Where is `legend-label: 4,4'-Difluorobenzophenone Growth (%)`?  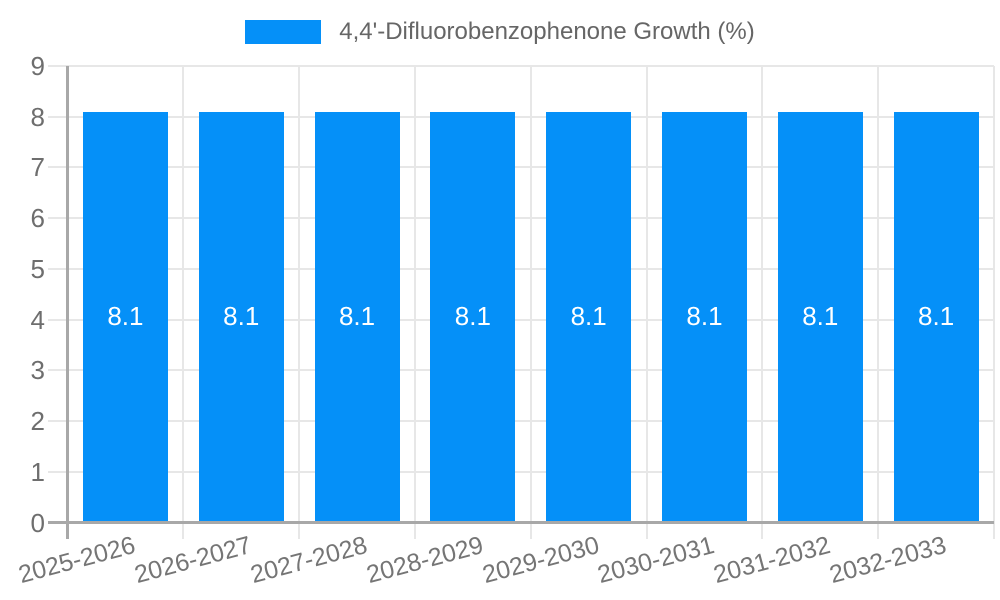 legend-label: 4,4'-Difluorobenzophenone Growth (%) is located at coordinates (547, 31).